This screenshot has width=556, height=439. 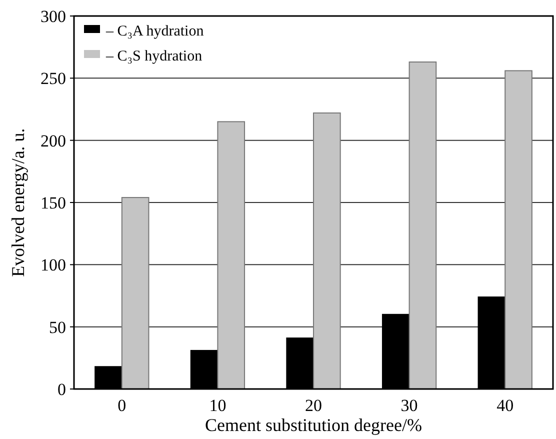 I want to click on x-tick-label: 0, so click(x=122, y=405).